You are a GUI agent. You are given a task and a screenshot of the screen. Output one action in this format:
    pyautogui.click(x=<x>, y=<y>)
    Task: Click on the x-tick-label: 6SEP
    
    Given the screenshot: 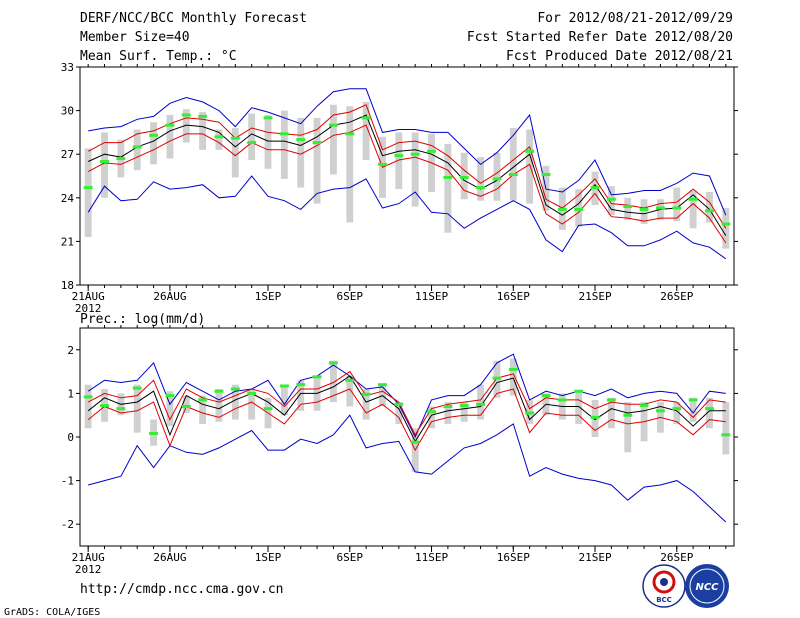 What is the action you would take?
    pyautogui.click(x=350, y=296)
    